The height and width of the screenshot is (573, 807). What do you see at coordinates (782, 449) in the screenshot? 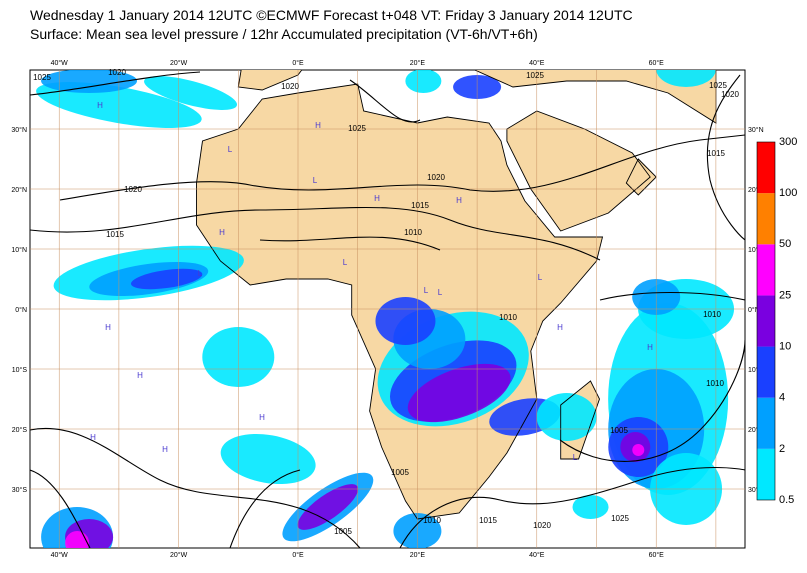
I see `colorbar-label: 2` at bounding box center [782, 449].